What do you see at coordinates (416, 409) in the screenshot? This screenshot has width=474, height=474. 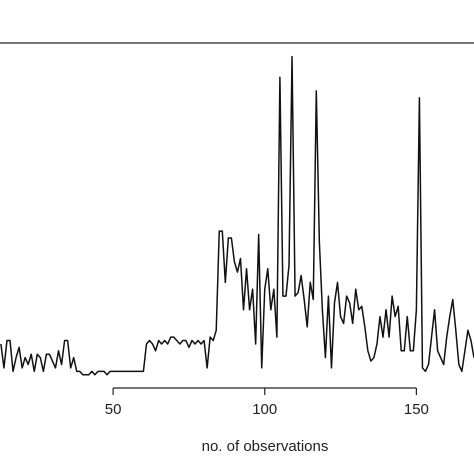 I see `x-tick-label: 150` at bounding box center [416, 409].